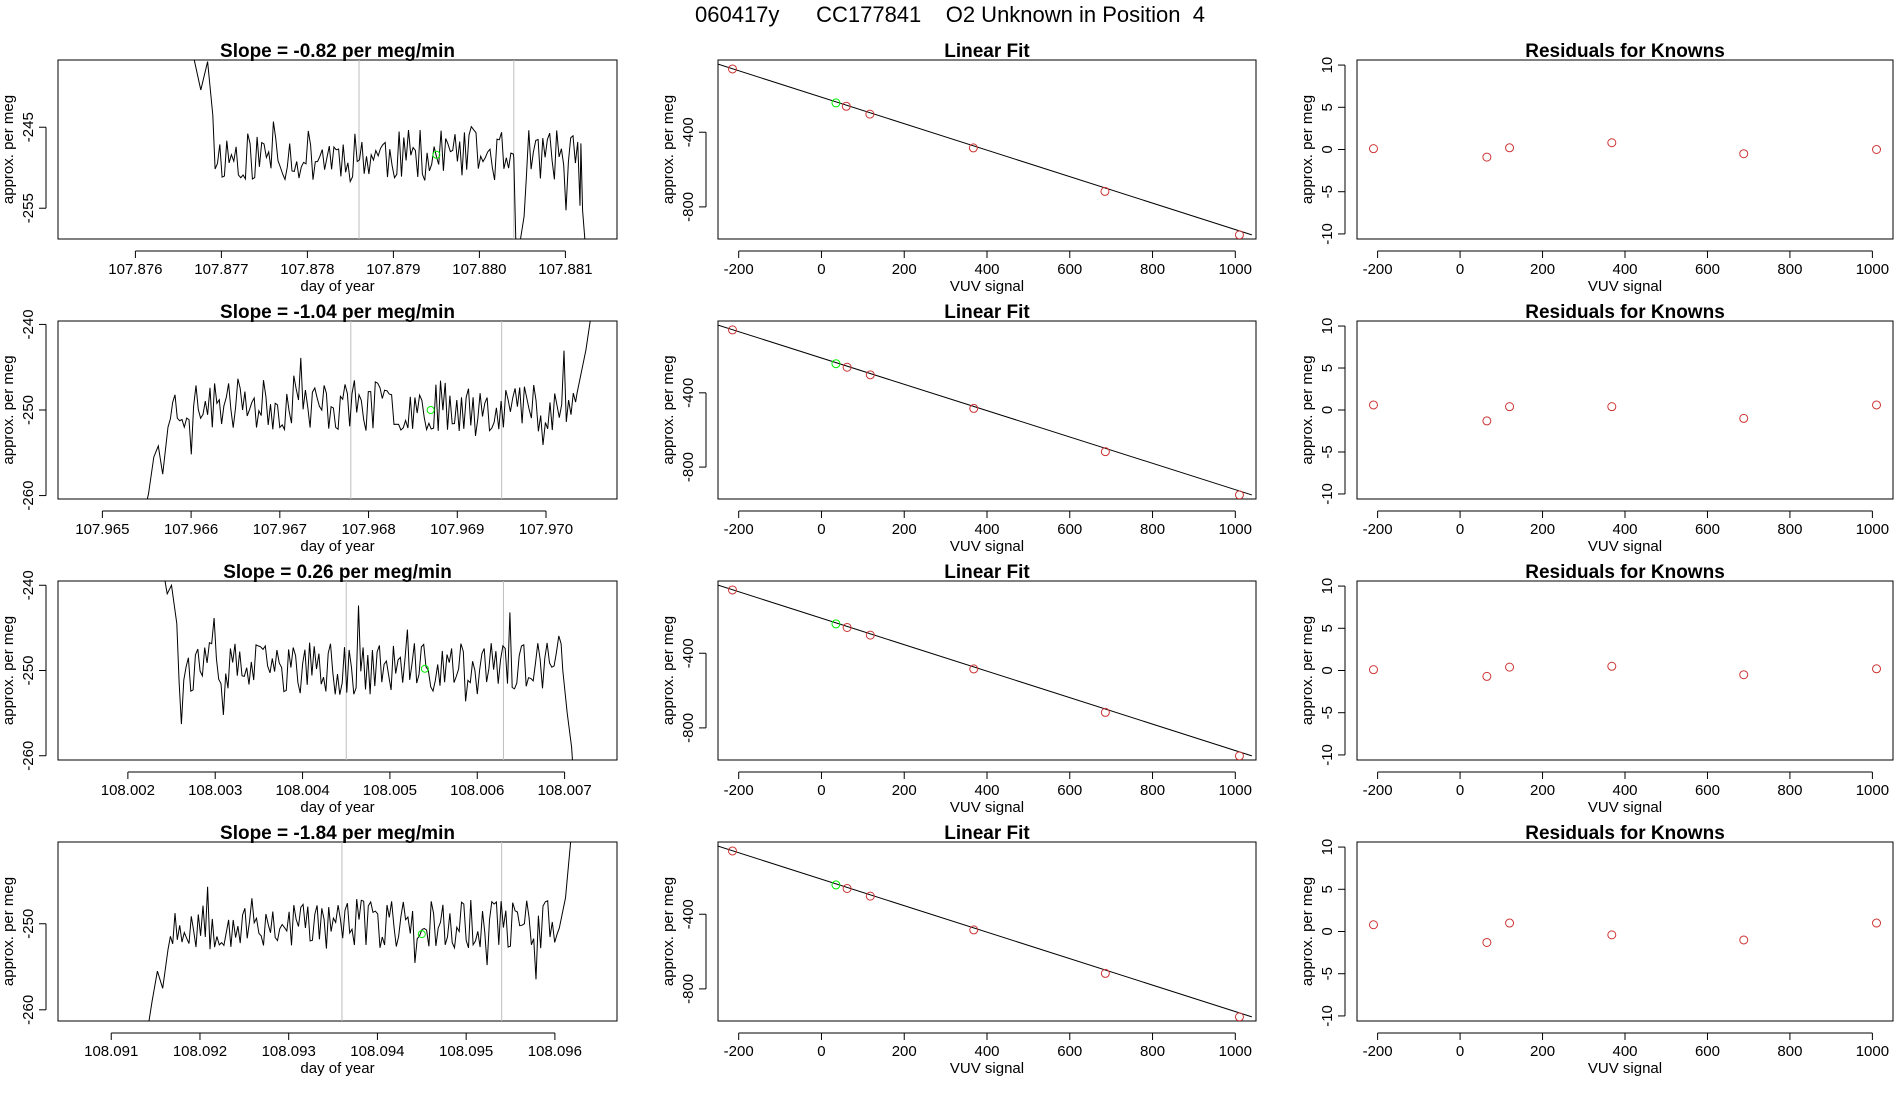  I want to click on x-tick-label: 107.968, so click(368, 529).